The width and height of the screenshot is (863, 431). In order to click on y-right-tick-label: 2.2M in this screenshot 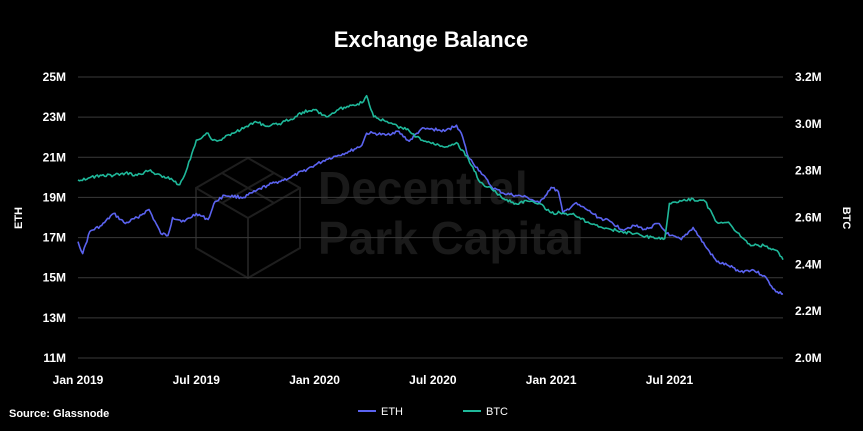, I will do `click(808, 311)`.